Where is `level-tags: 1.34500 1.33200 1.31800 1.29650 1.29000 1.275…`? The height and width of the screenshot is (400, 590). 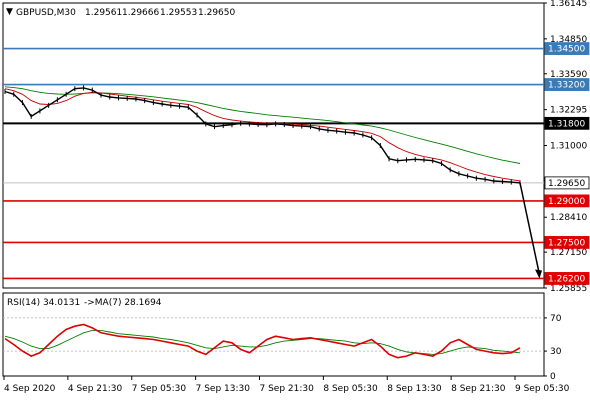
level-tags: 1.34500 1.33200 1.31800 1.29650 1.29000 1.275… is located at coordinates (567, 163).